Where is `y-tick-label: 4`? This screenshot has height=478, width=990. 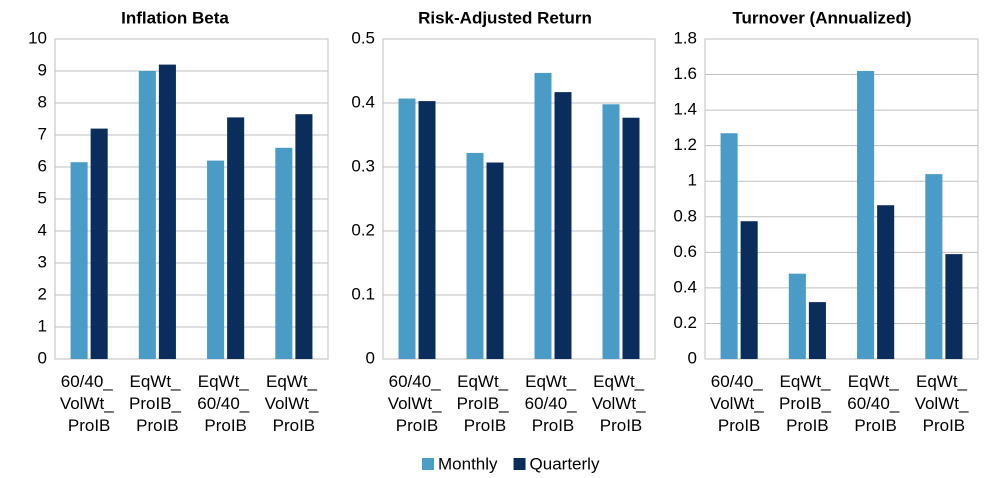 y-tick-label: 4 is located at coordinates (42, 229).